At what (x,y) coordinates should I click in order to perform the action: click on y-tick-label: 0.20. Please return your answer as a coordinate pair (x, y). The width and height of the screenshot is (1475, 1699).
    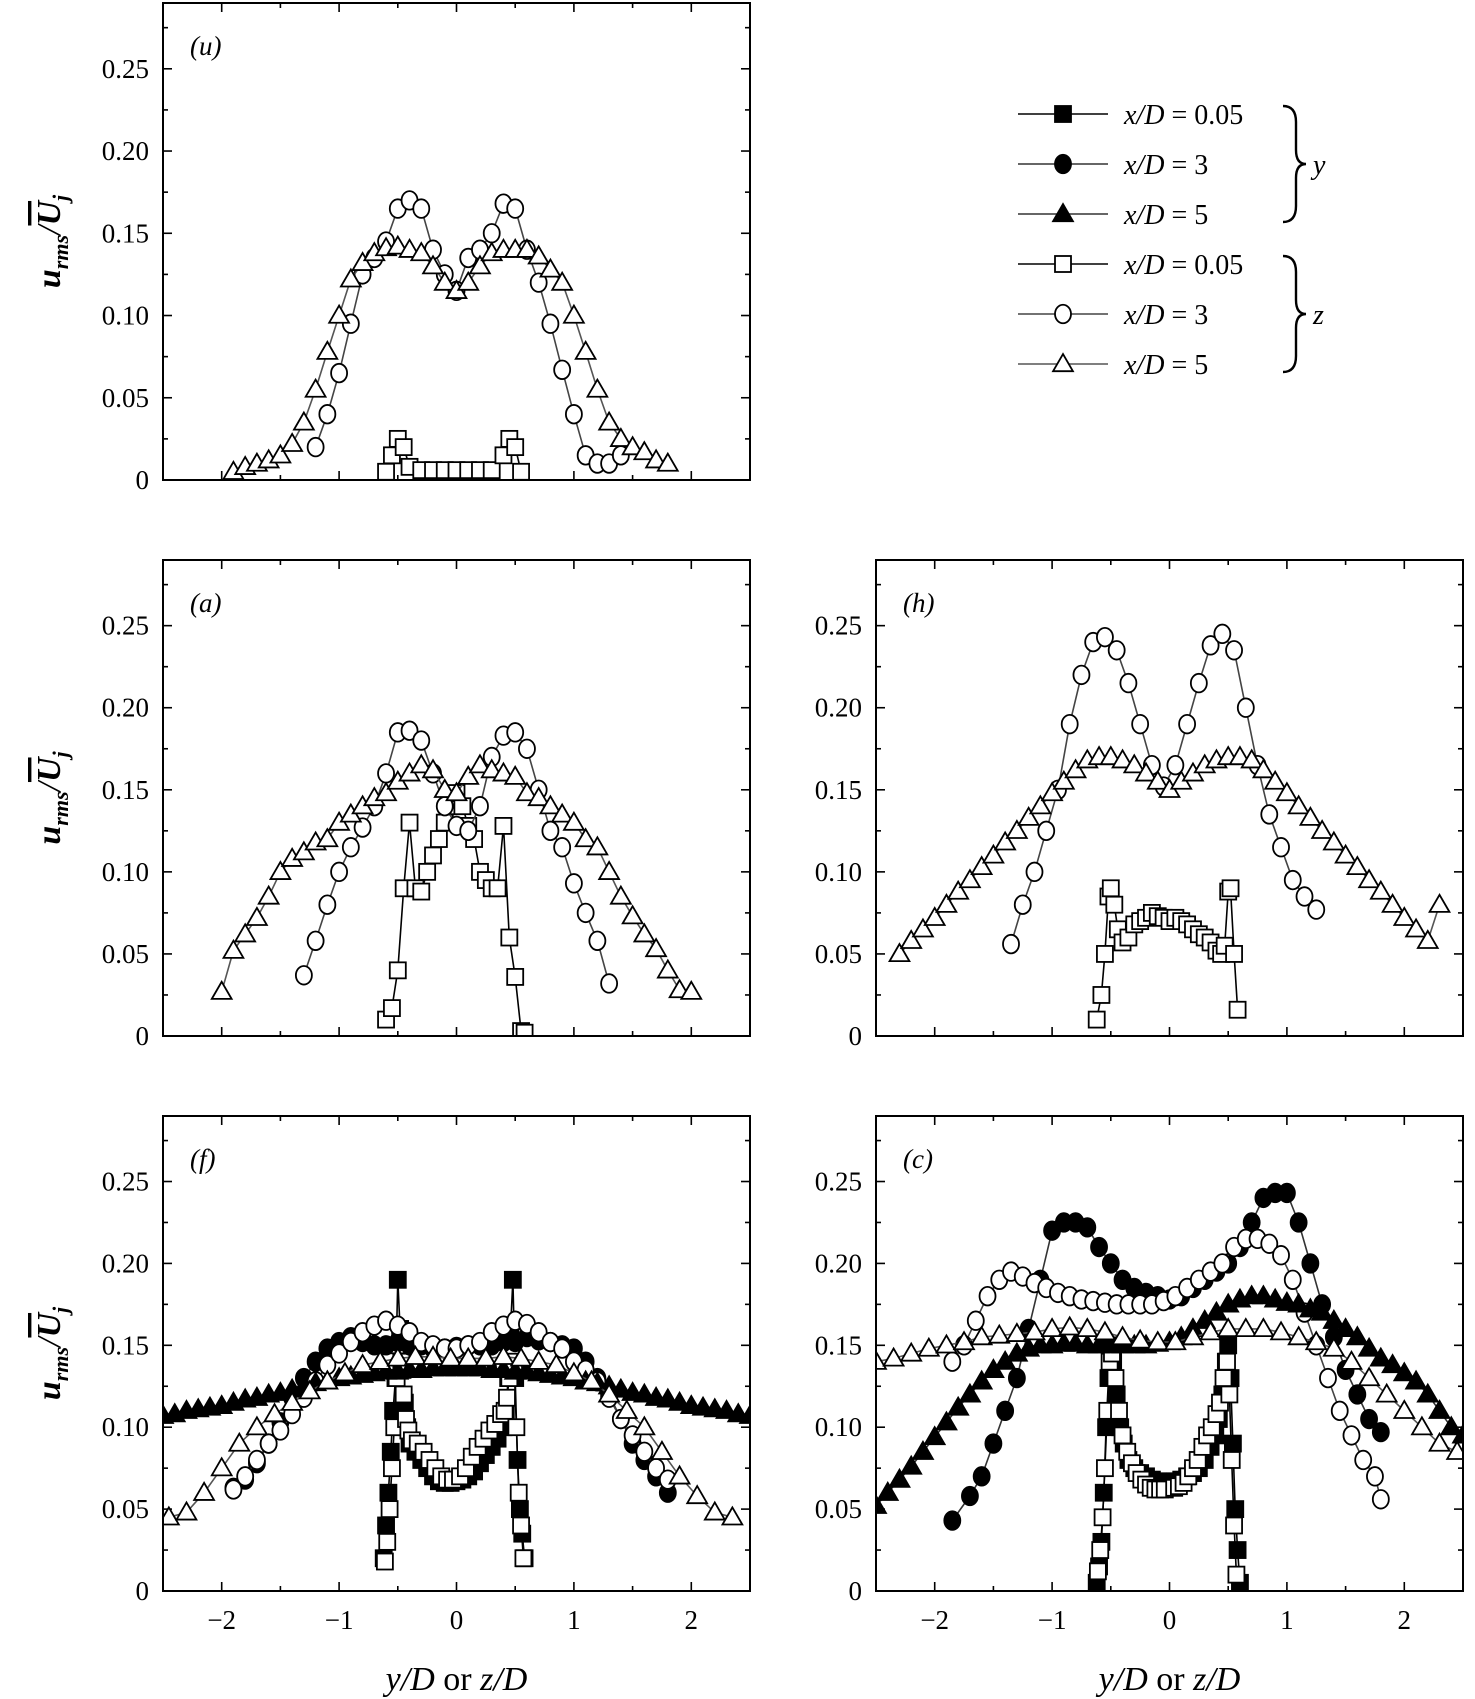
    Looking at the image, I should click on (125, 151).